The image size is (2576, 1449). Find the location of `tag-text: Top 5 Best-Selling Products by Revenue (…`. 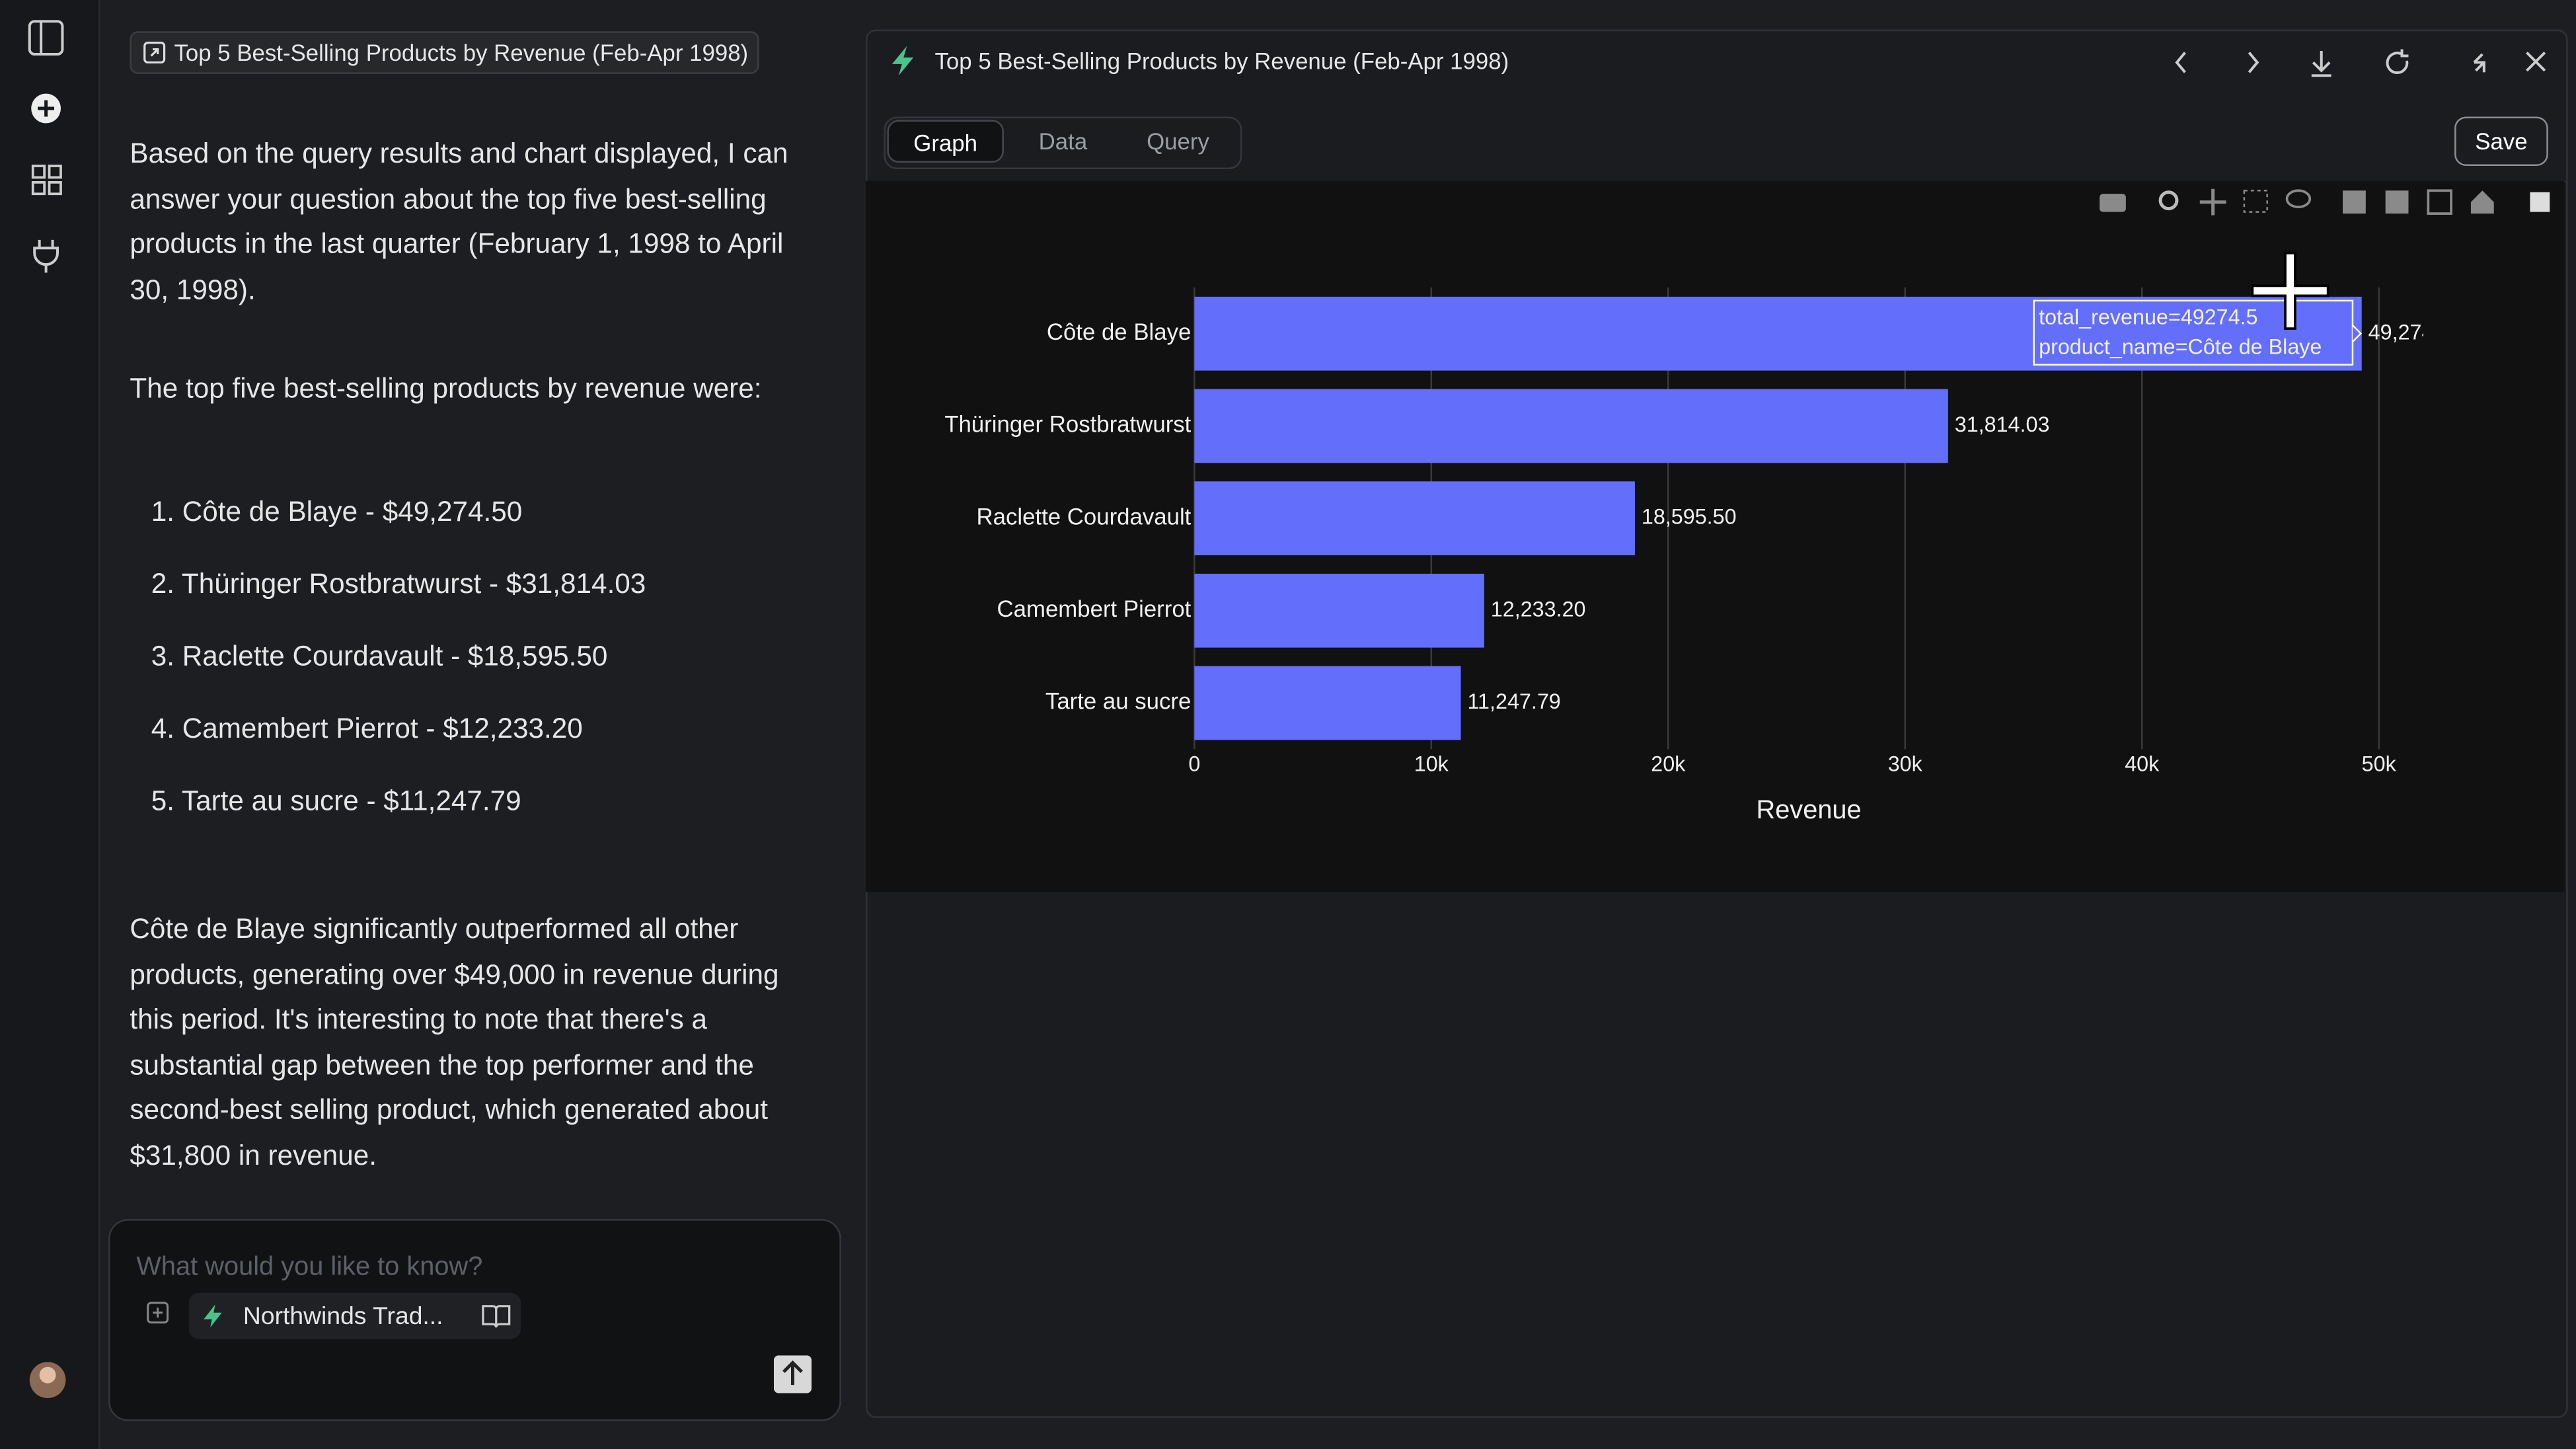

tag-text: Top 5 Best-Selling Products by Revenue (… is located at coordinates (461, 53).